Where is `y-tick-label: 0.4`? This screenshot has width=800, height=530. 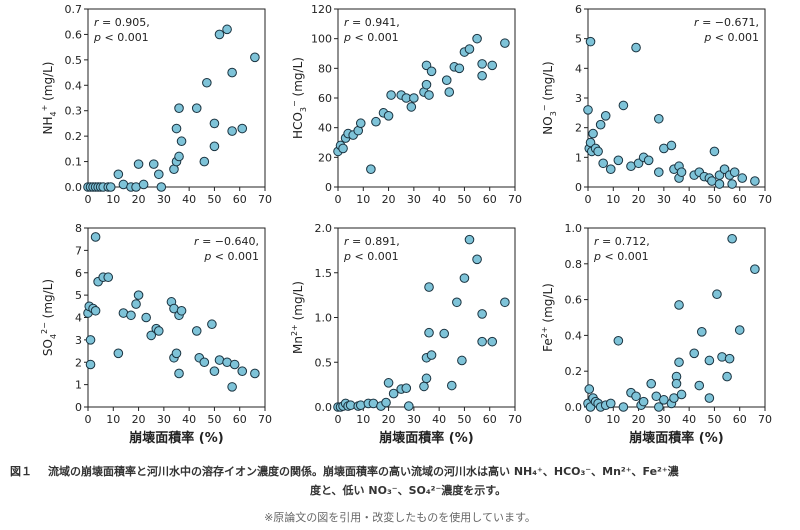
y-tick-label: 0.4 is located at coordinates (74, 85).